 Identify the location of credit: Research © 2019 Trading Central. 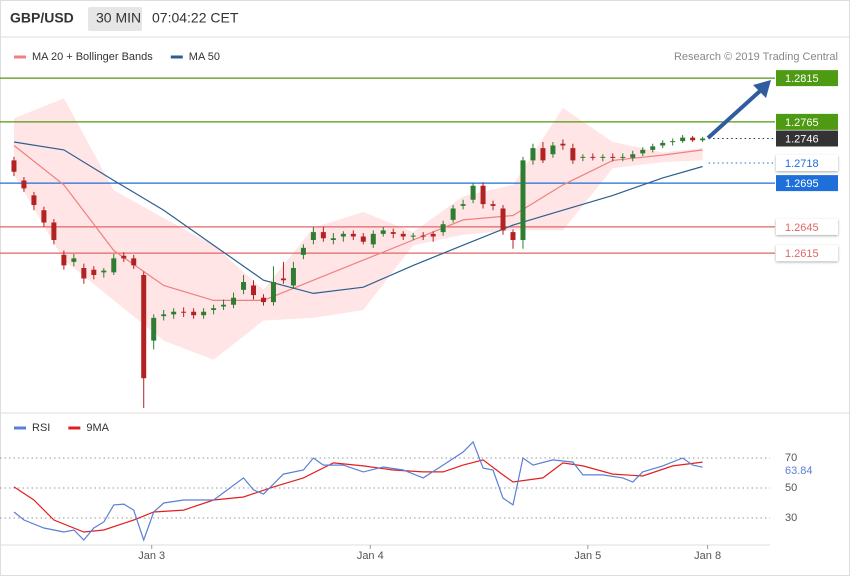
(756, 57).